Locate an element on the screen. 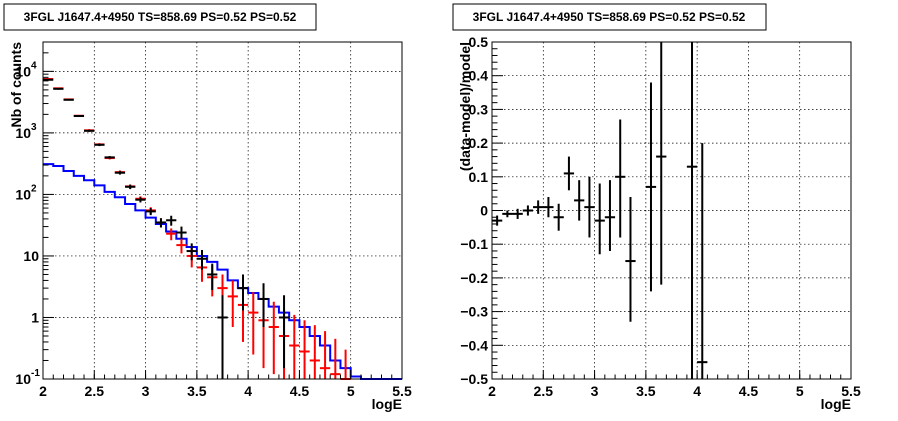 This screenshot has height=421, width=898. left-y-tick-exponent: 4 is located at coordinates (34, 65).